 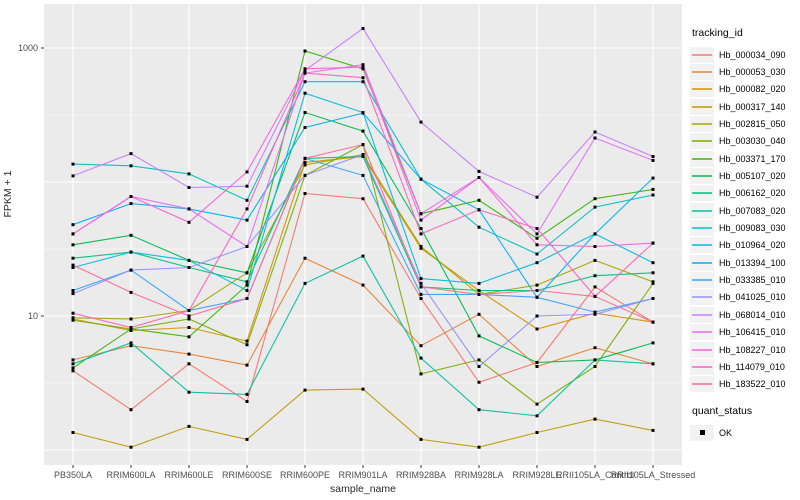 I want to click on legend-item: Hb_000053_030, so click(x=745, y=72).